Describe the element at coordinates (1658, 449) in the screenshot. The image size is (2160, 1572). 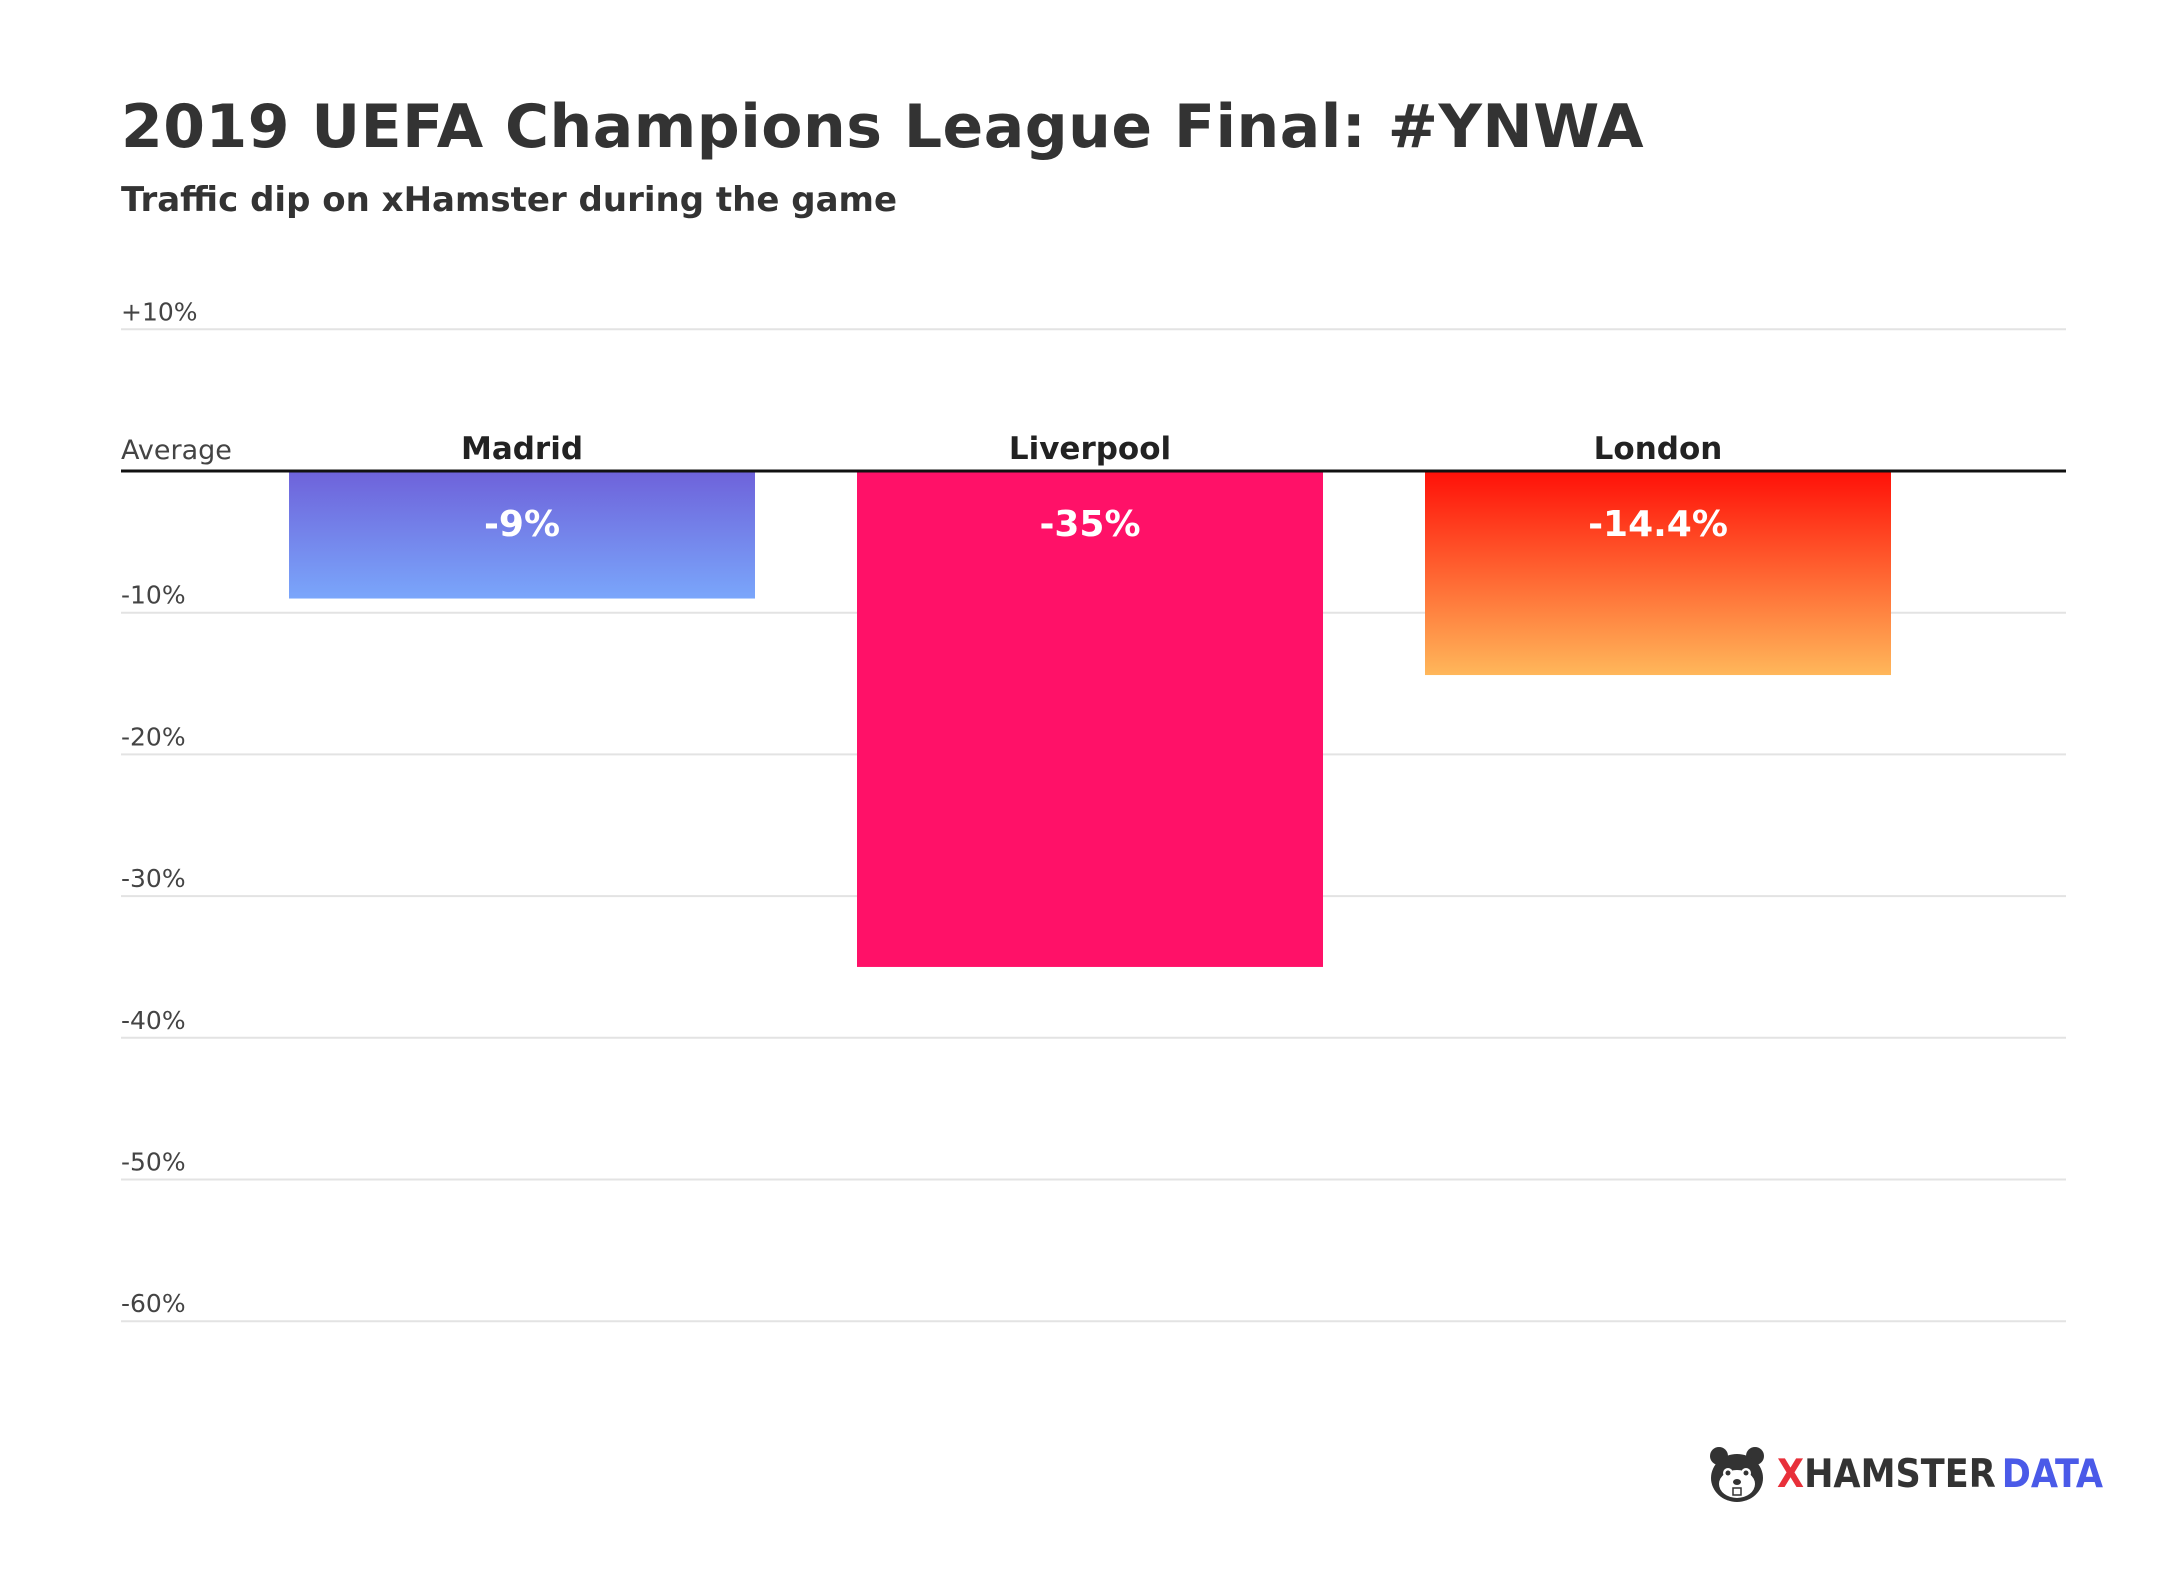
I see `category-label: London` at that location.